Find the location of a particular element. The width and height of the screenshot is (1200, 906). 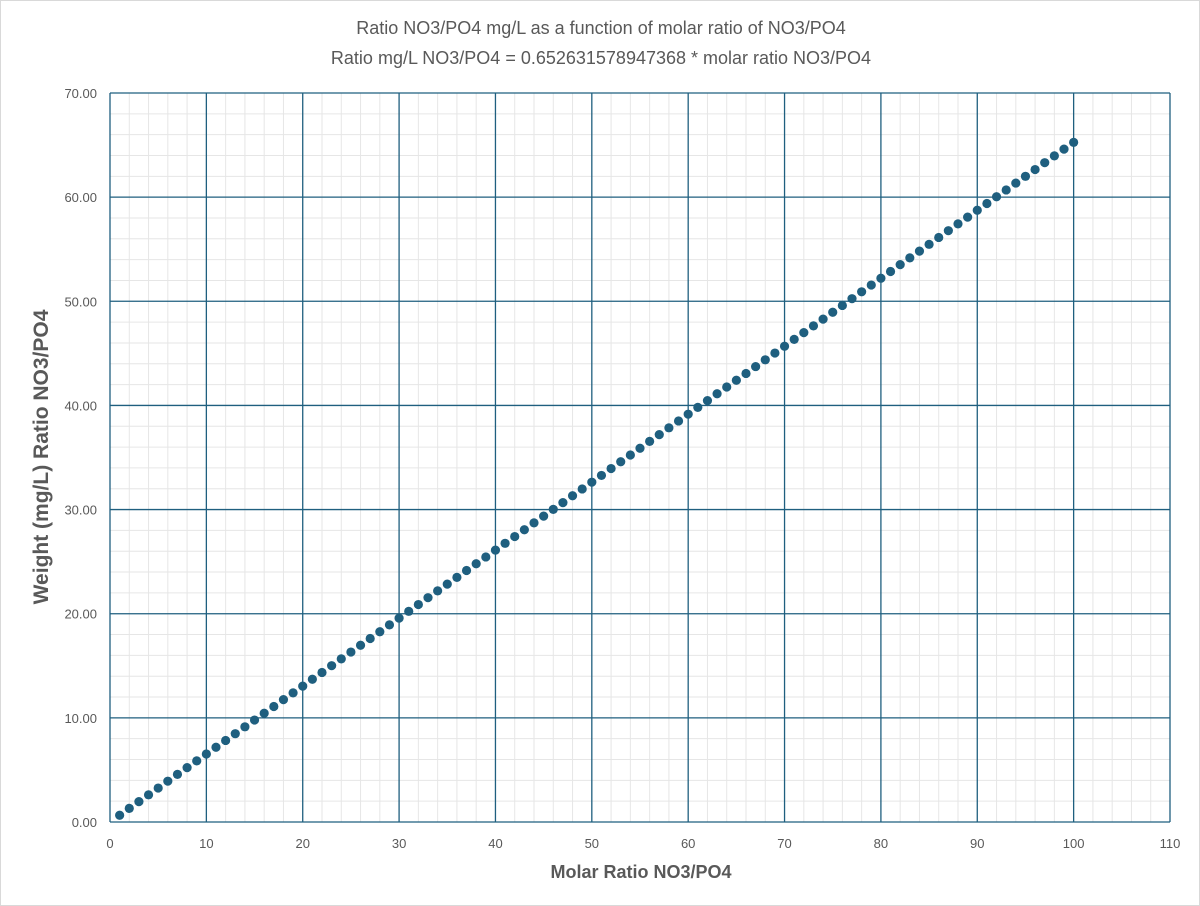

x-tick-label: 20 is located at coordinates (302, 843).